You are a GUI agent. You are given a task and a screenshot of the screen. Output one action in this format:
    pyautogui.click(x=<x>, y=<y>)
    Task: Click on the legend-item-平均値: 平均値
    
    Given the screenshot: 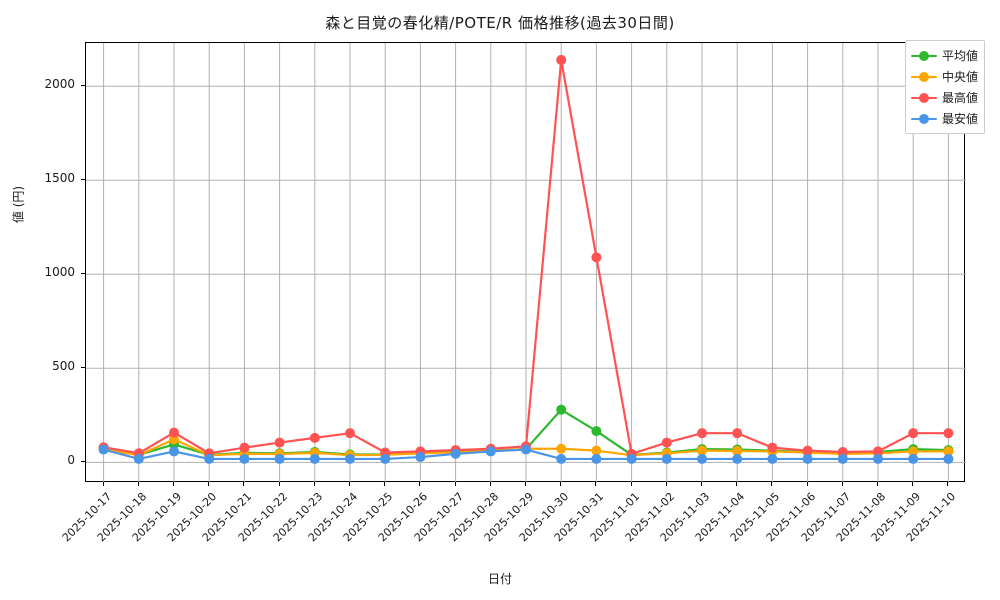 What is the action you would take?
    pyautogui.click(x=944, y=55)
    